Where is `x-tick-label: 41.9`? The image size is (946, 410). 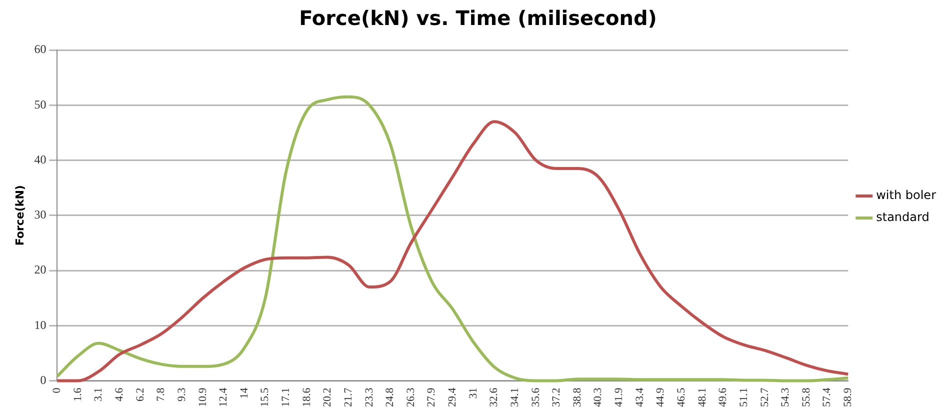
x-tick-label: 41.9 is located at coordinates (619, 397).